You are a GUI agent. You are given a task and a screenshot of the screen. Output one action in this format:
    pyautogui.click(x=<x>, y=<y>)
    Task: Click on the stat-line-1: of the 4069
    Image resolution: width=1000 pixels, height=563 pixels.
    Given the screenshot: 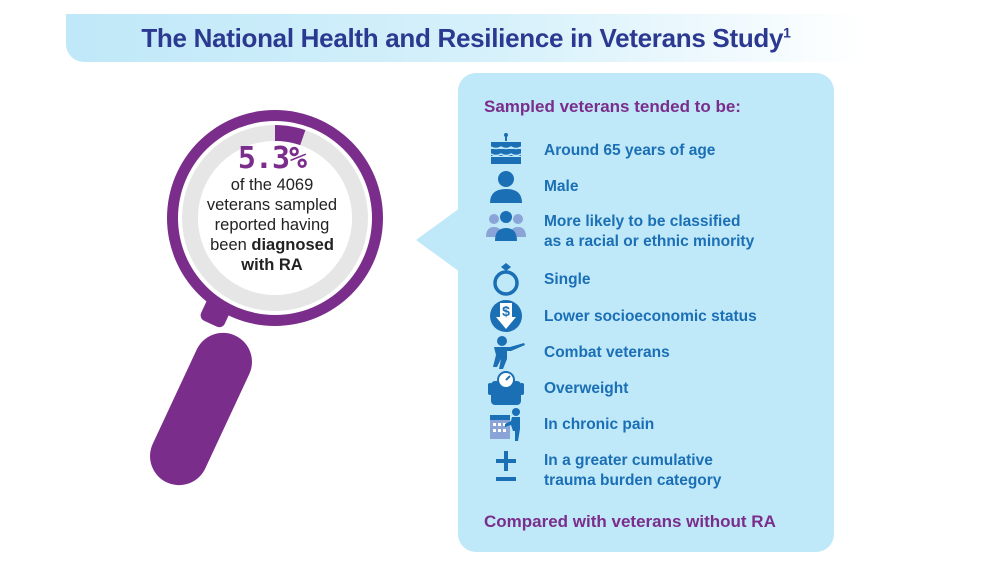 What is the action you would take?
    pyautogui.click(x=272, y=185)
    